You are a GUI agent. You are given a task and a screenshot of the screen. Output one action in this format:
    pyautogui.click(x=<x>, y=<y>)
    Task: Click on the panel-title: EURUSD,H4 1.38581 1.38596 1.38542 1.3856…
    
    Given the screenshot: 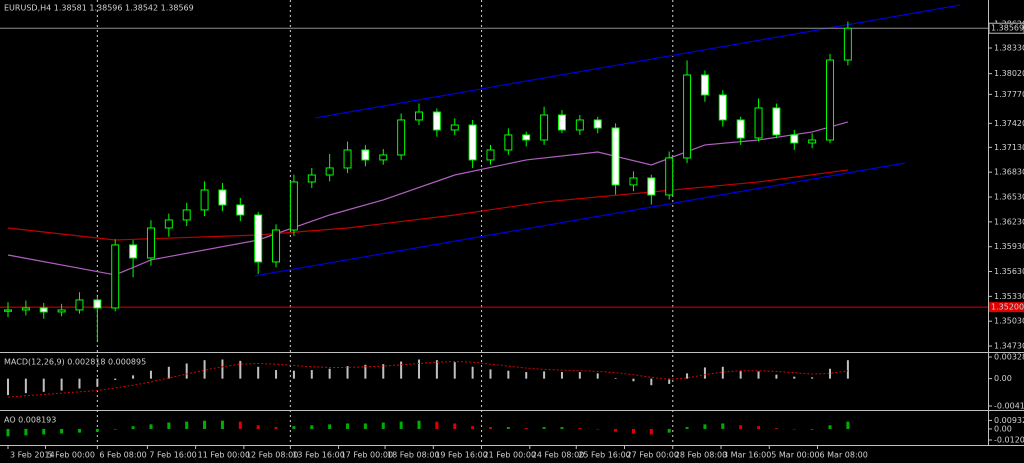 What is the action you would take?
    pyautogui.click(x=99, y=8)
    